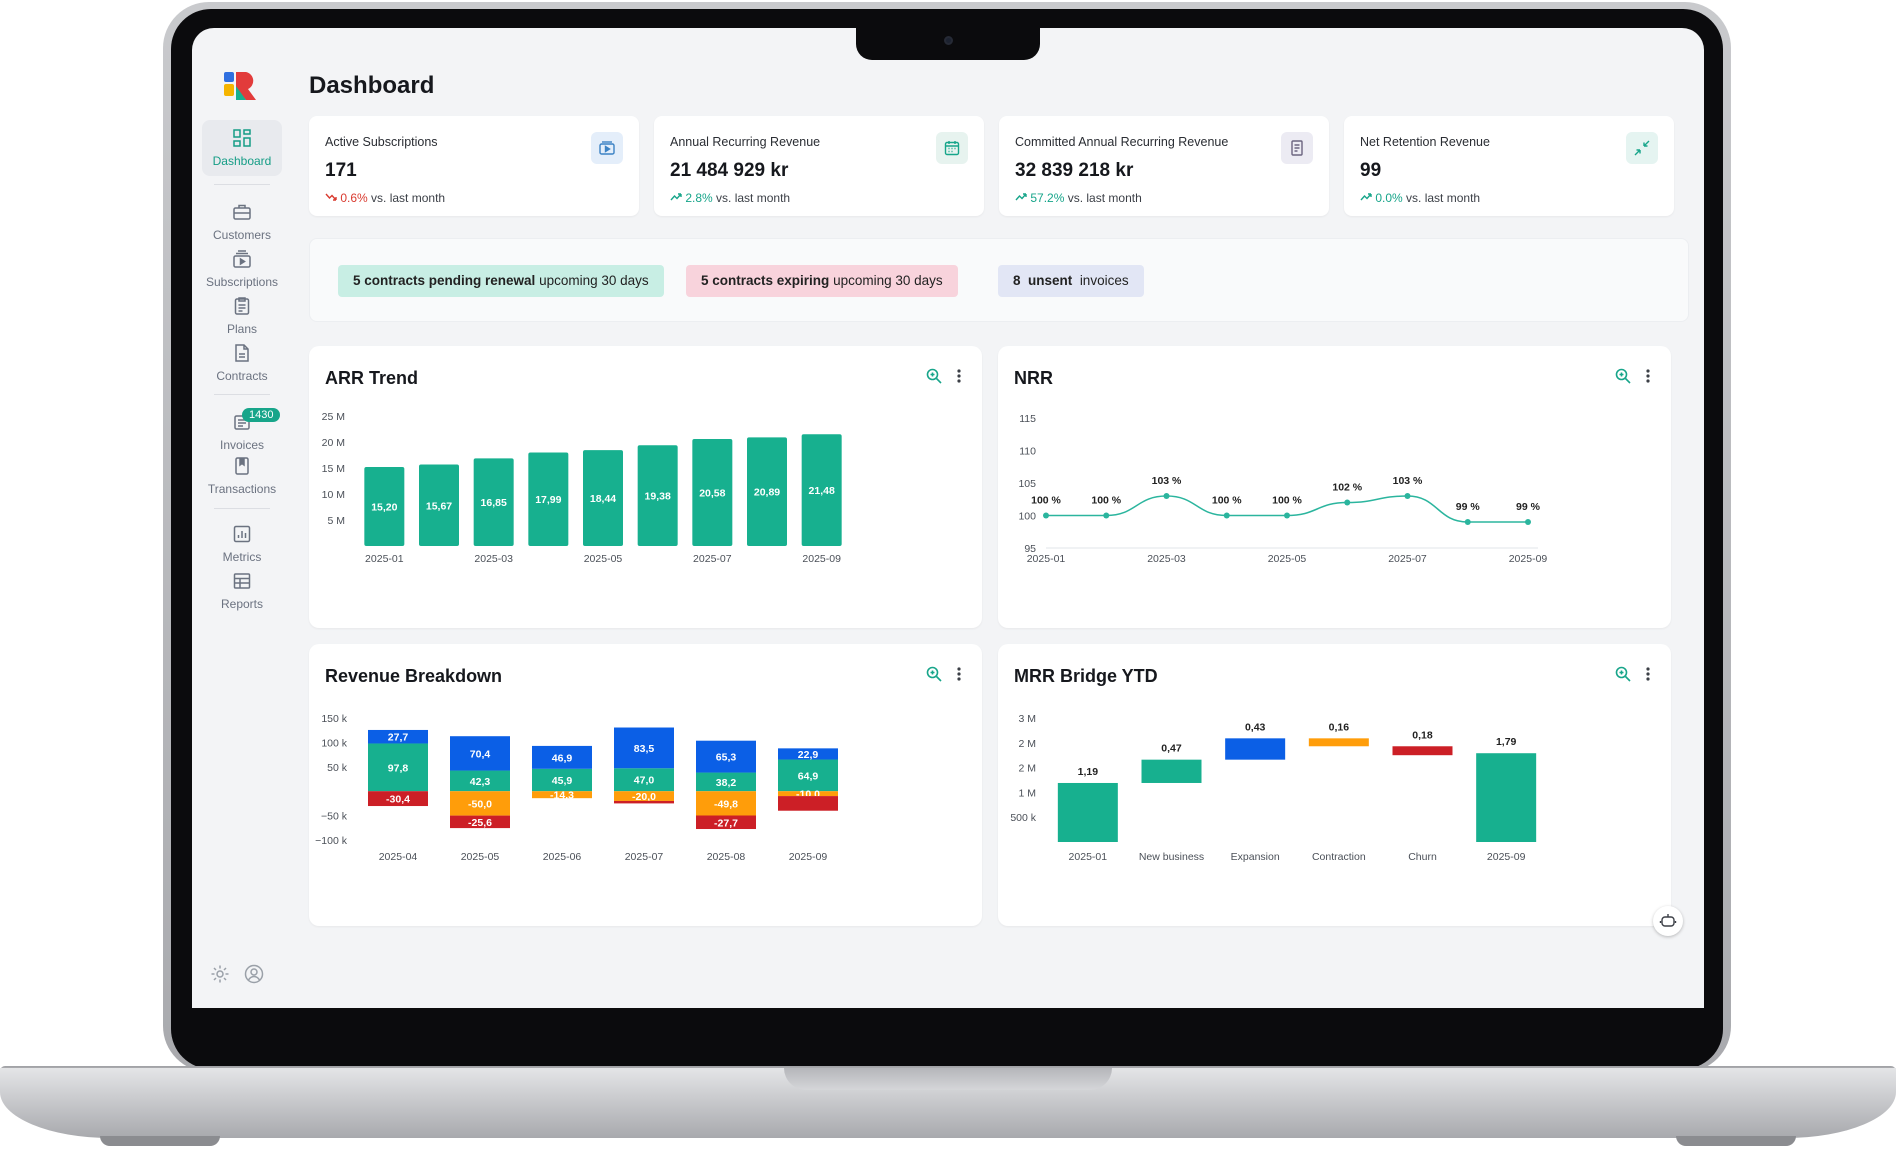 This screenshot has width=1896, height=1152. Describe the element at coordinates (1047, 198) in the screenshot. I see `kpi-change: 57.2%` at that location.